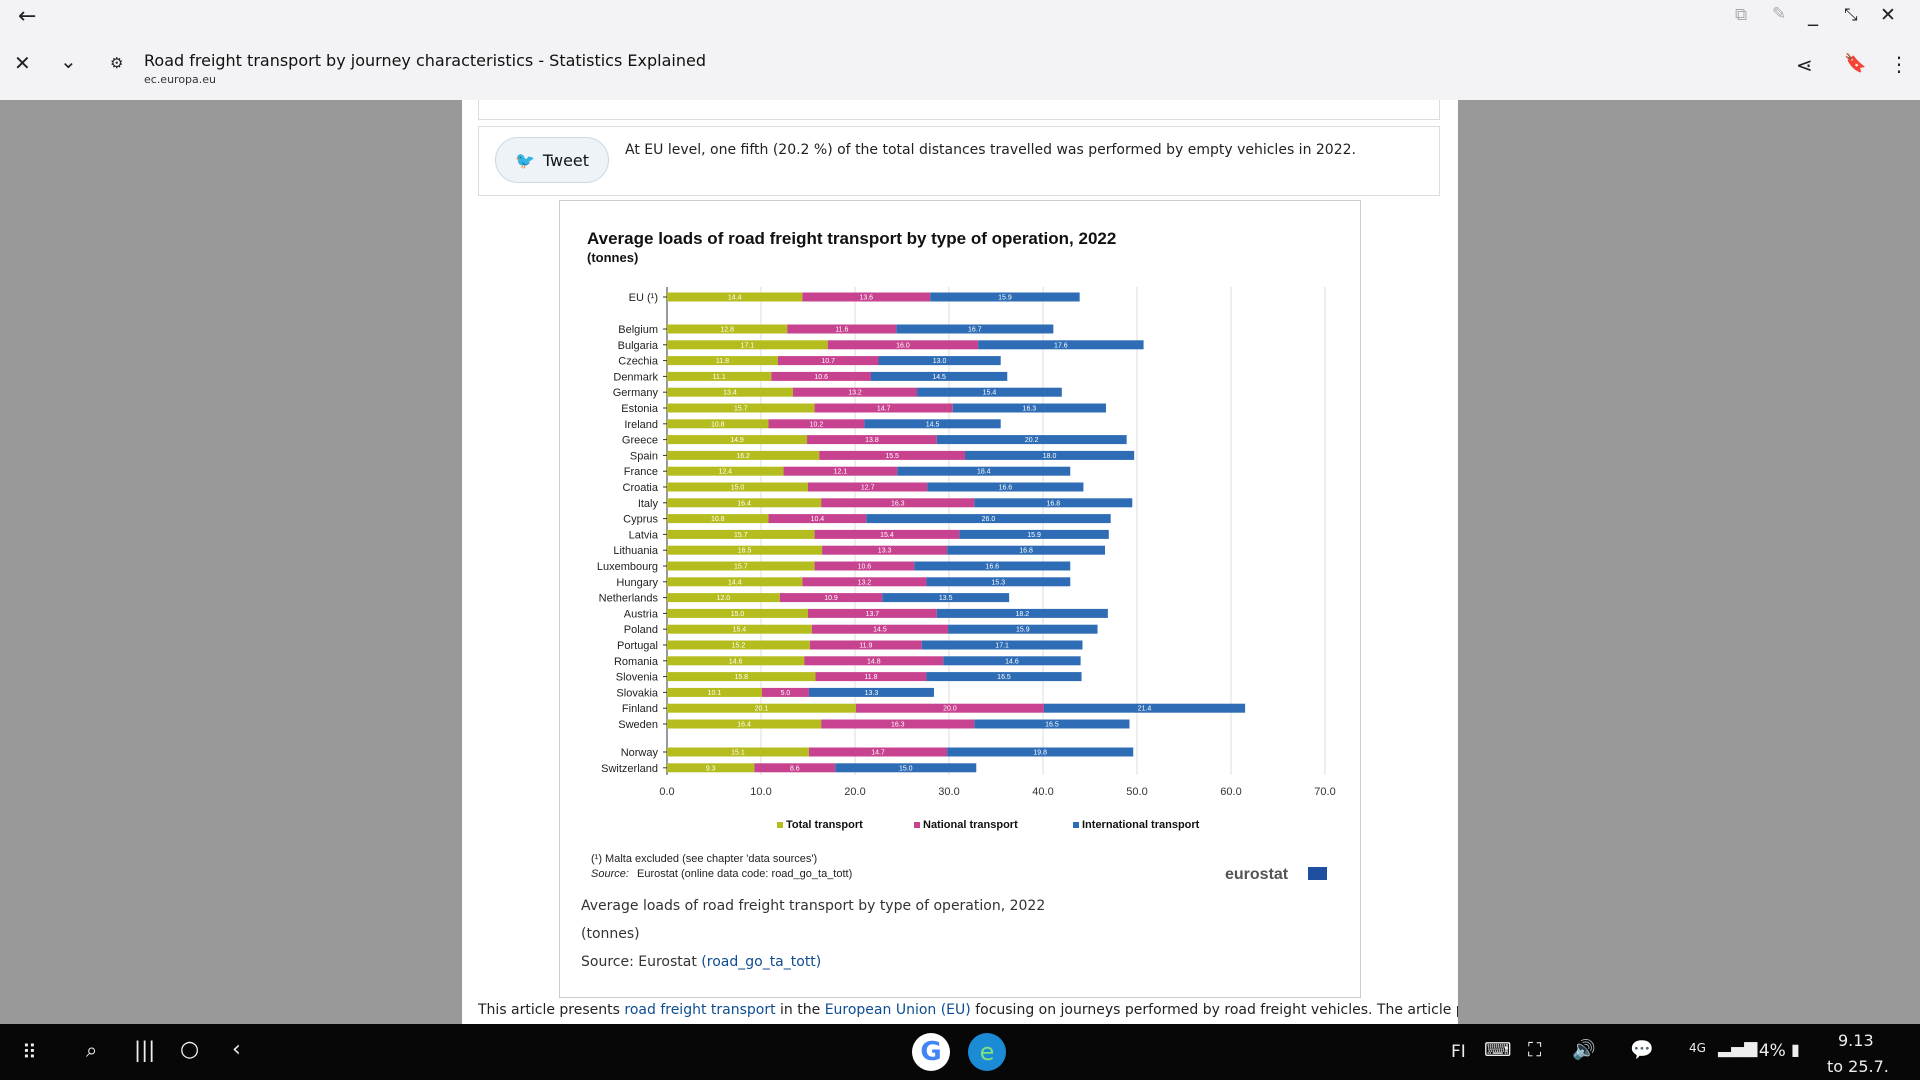 The width and height of the screenshot is (1920, 1080). Describe the element at coordinates (1040, 753) in the screenshot. I see `bar-value-label: 19.8` at that location.